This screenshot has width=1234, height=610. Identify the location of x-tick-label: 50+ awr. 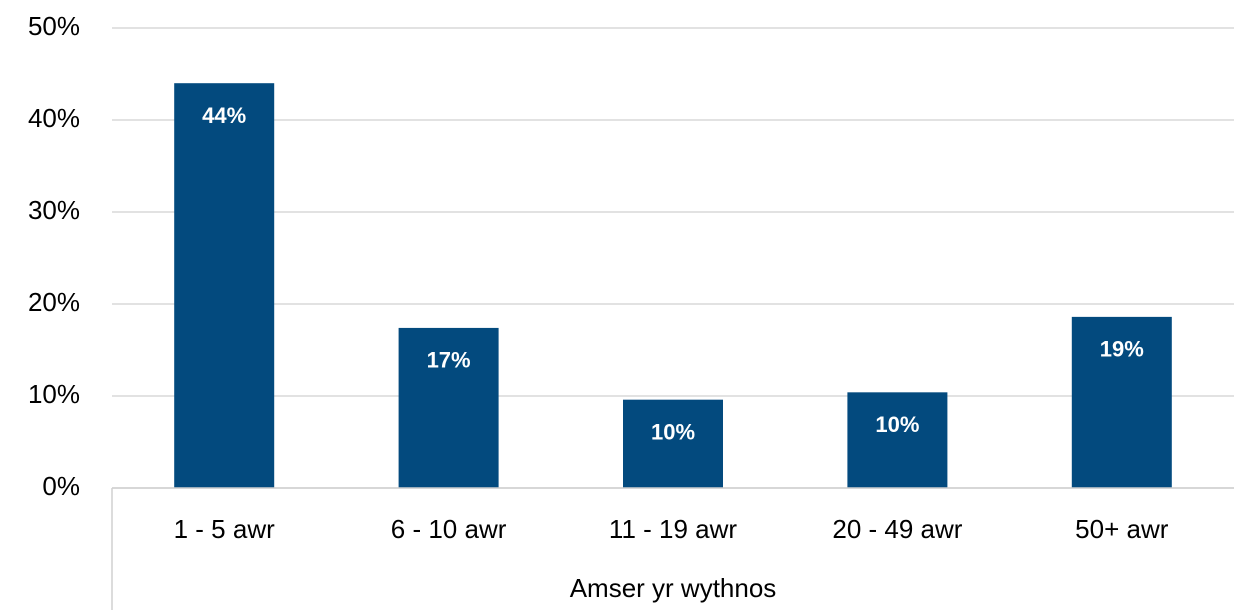
(1122, 529).